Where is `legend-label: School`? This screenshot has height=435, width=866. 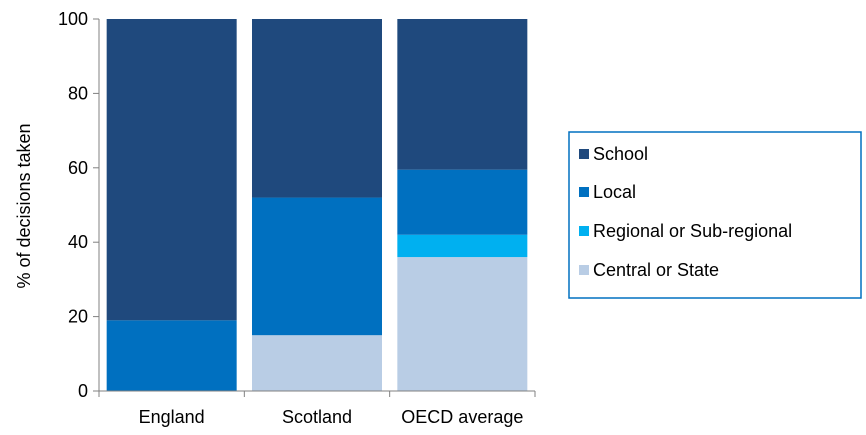
legend-label: School is located at coordinates (620, 154).